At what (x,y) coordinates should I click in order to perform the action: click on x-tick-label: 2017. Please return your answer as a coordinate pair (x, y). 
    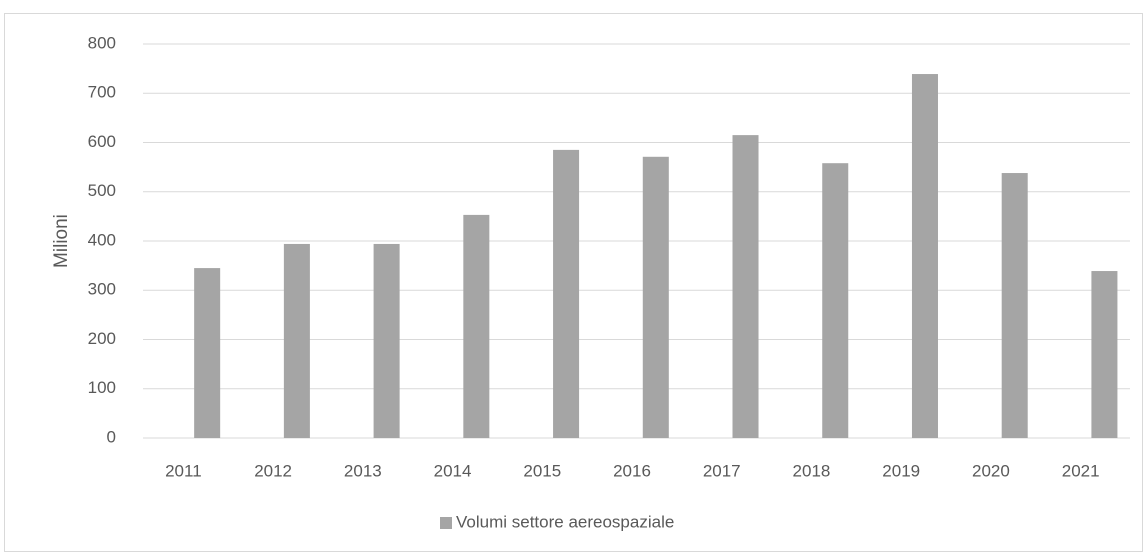
    Looking at the image, I should click on (722, 470).